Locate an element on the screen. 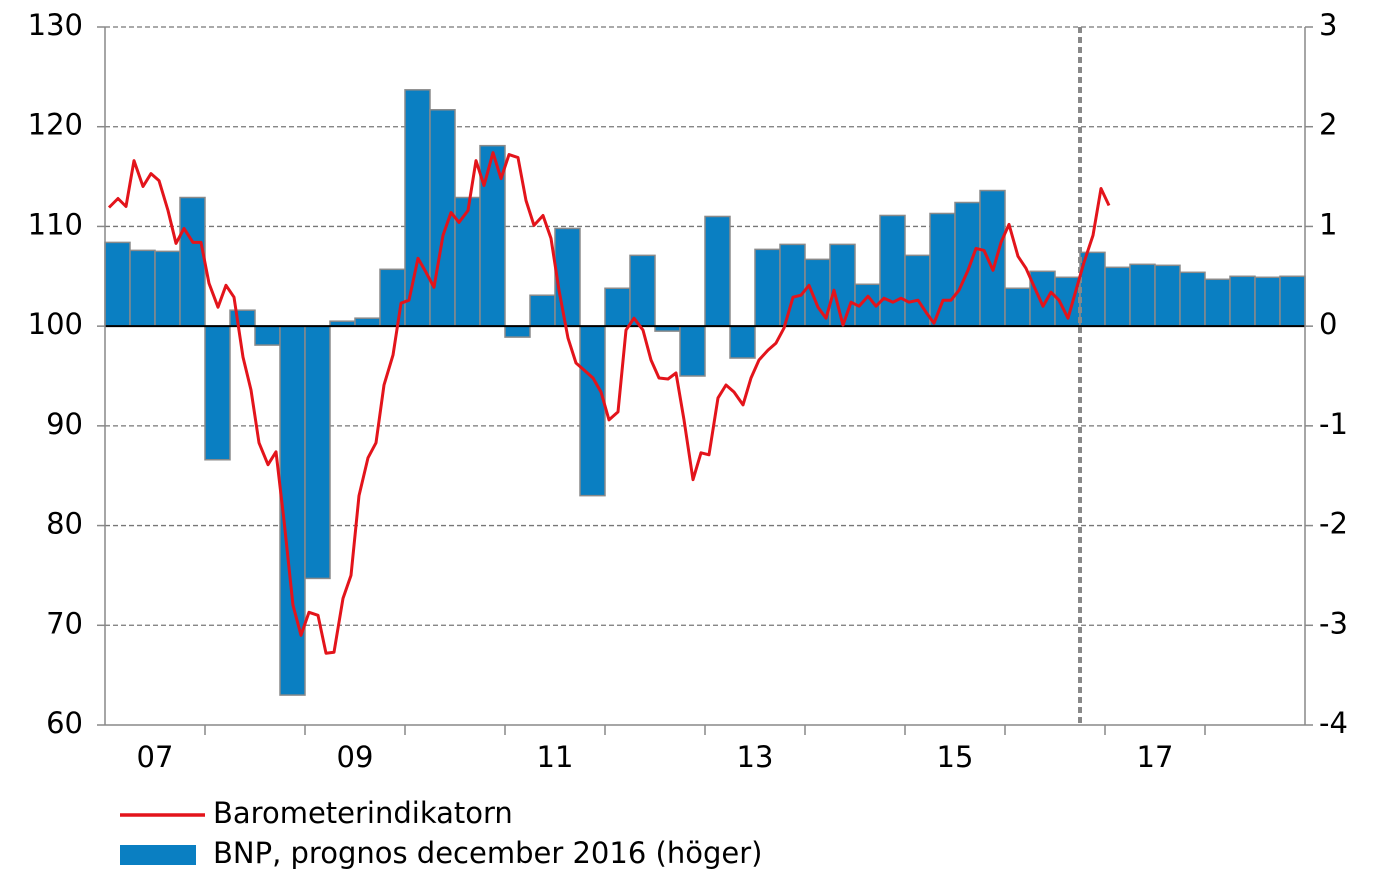 This screenshot has width=1376, height=873. y-tick-label: 100 is located at coordinates (55, 324).